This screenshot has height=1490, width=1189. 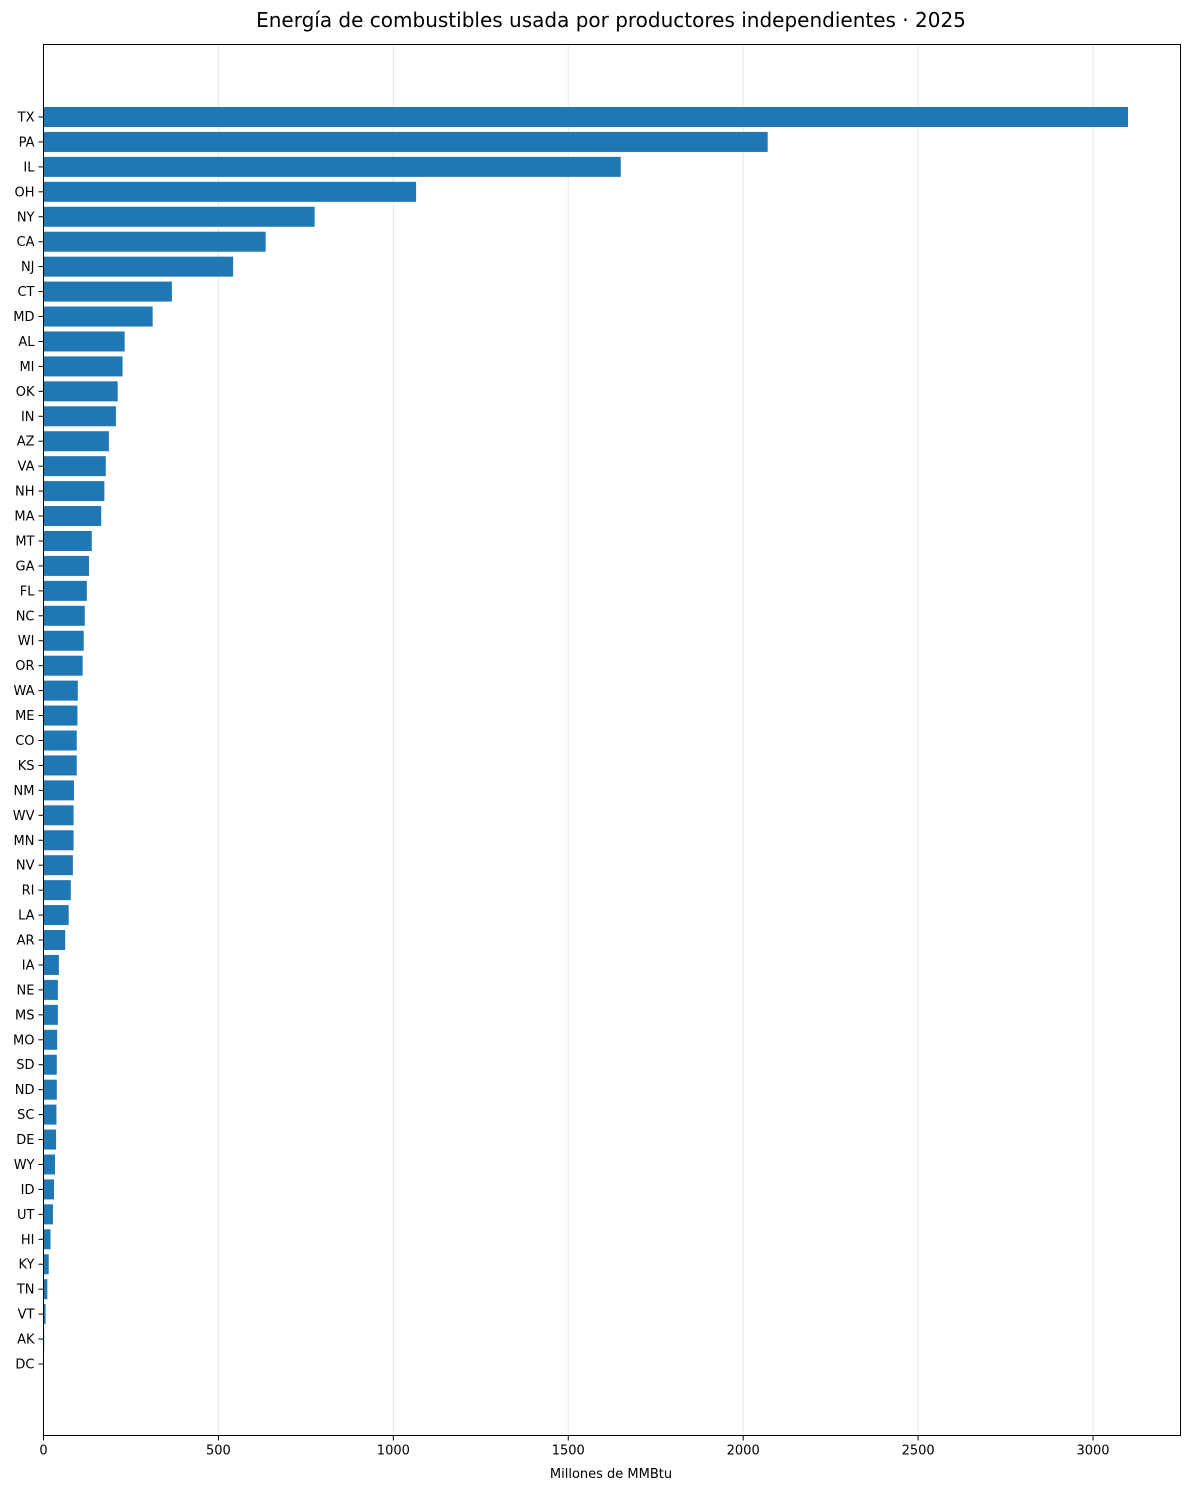 What do you see at coordinates (24, 517) in the screenshot?
I see `y-tick-label: MA` at bounding box center [24, 517].